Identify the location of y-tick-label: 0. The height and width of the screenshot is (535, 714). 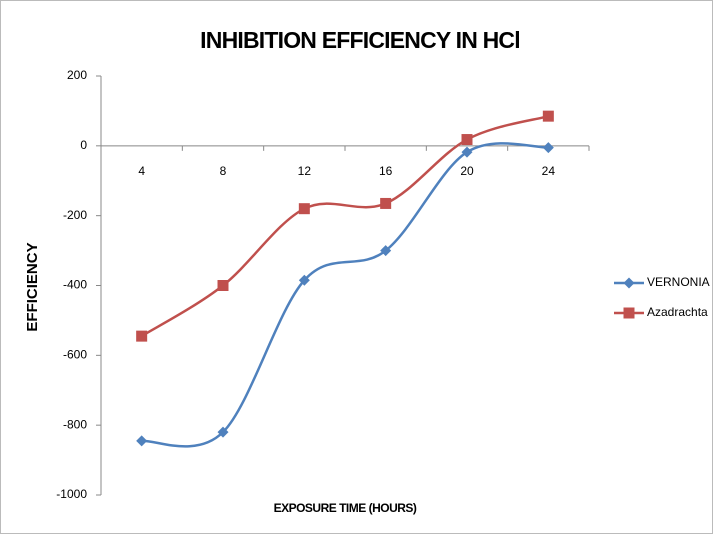
(83, 145).